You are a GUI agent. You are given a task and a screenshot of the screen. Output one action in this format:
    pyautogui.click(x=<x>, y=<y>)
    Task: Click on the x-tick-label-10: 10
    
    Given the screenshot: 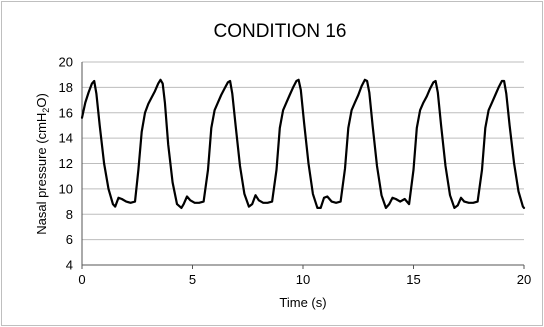 What is the action you would take?
    pyautogui.click(x=303, y=279)
    